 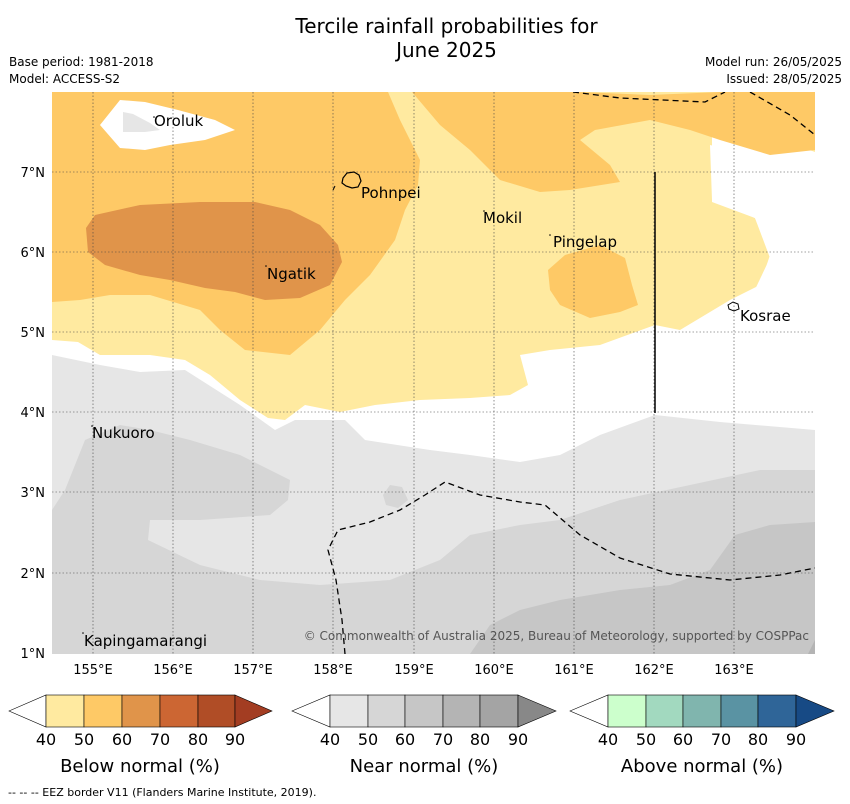 I want to click on base-period: Base period: 1981-2018, so click(x=81, y=62).